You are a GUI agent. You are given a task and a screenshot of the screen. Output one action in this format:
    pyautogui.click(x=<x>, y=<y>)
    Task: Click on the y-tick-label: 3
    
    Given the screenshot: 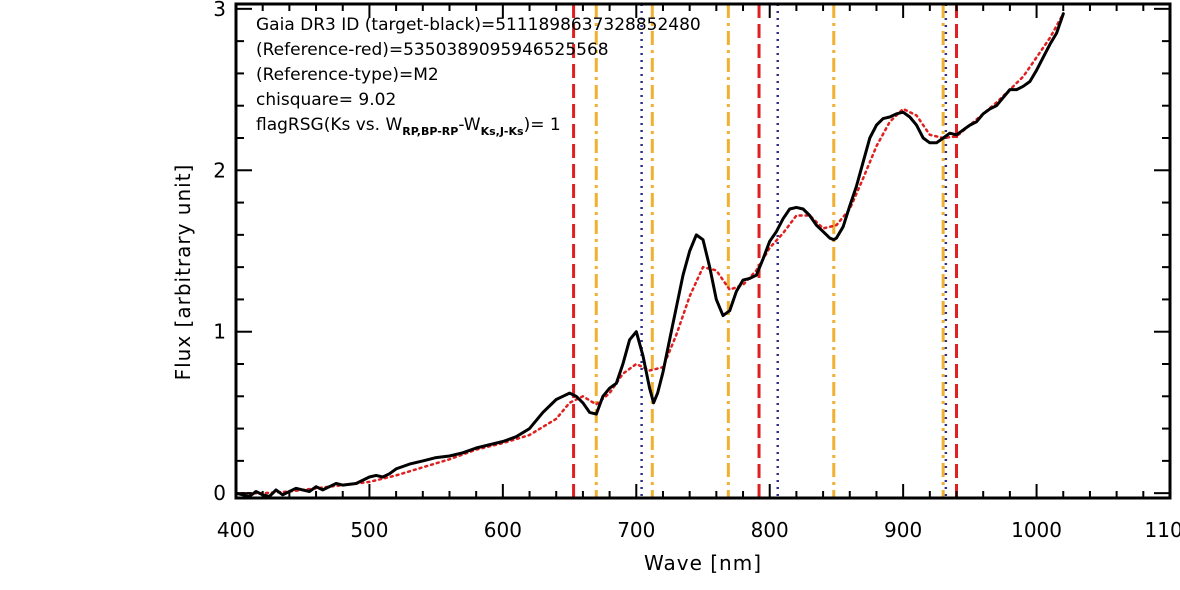 What is the action you would take?
    pyautogui.click(x=219, y=10)
    